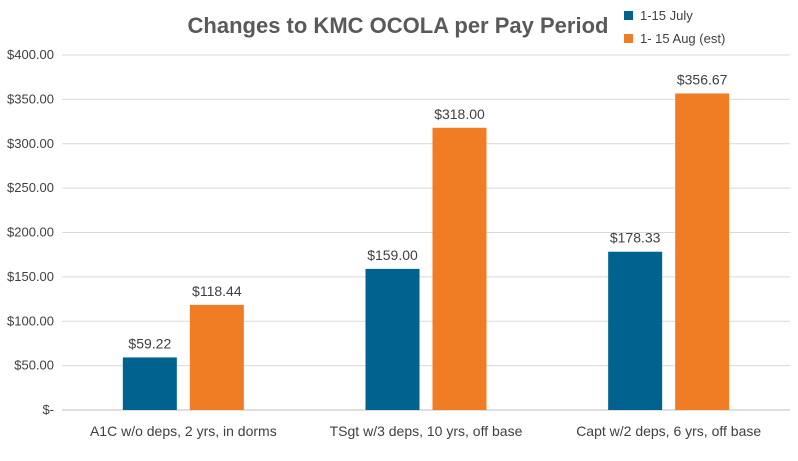 This screenshot has height=461, width=798. What do you see at coordinates (30, 276) in the screenshot?
I see `y-tick-label: $150.00` at bounding box center [30, 276].